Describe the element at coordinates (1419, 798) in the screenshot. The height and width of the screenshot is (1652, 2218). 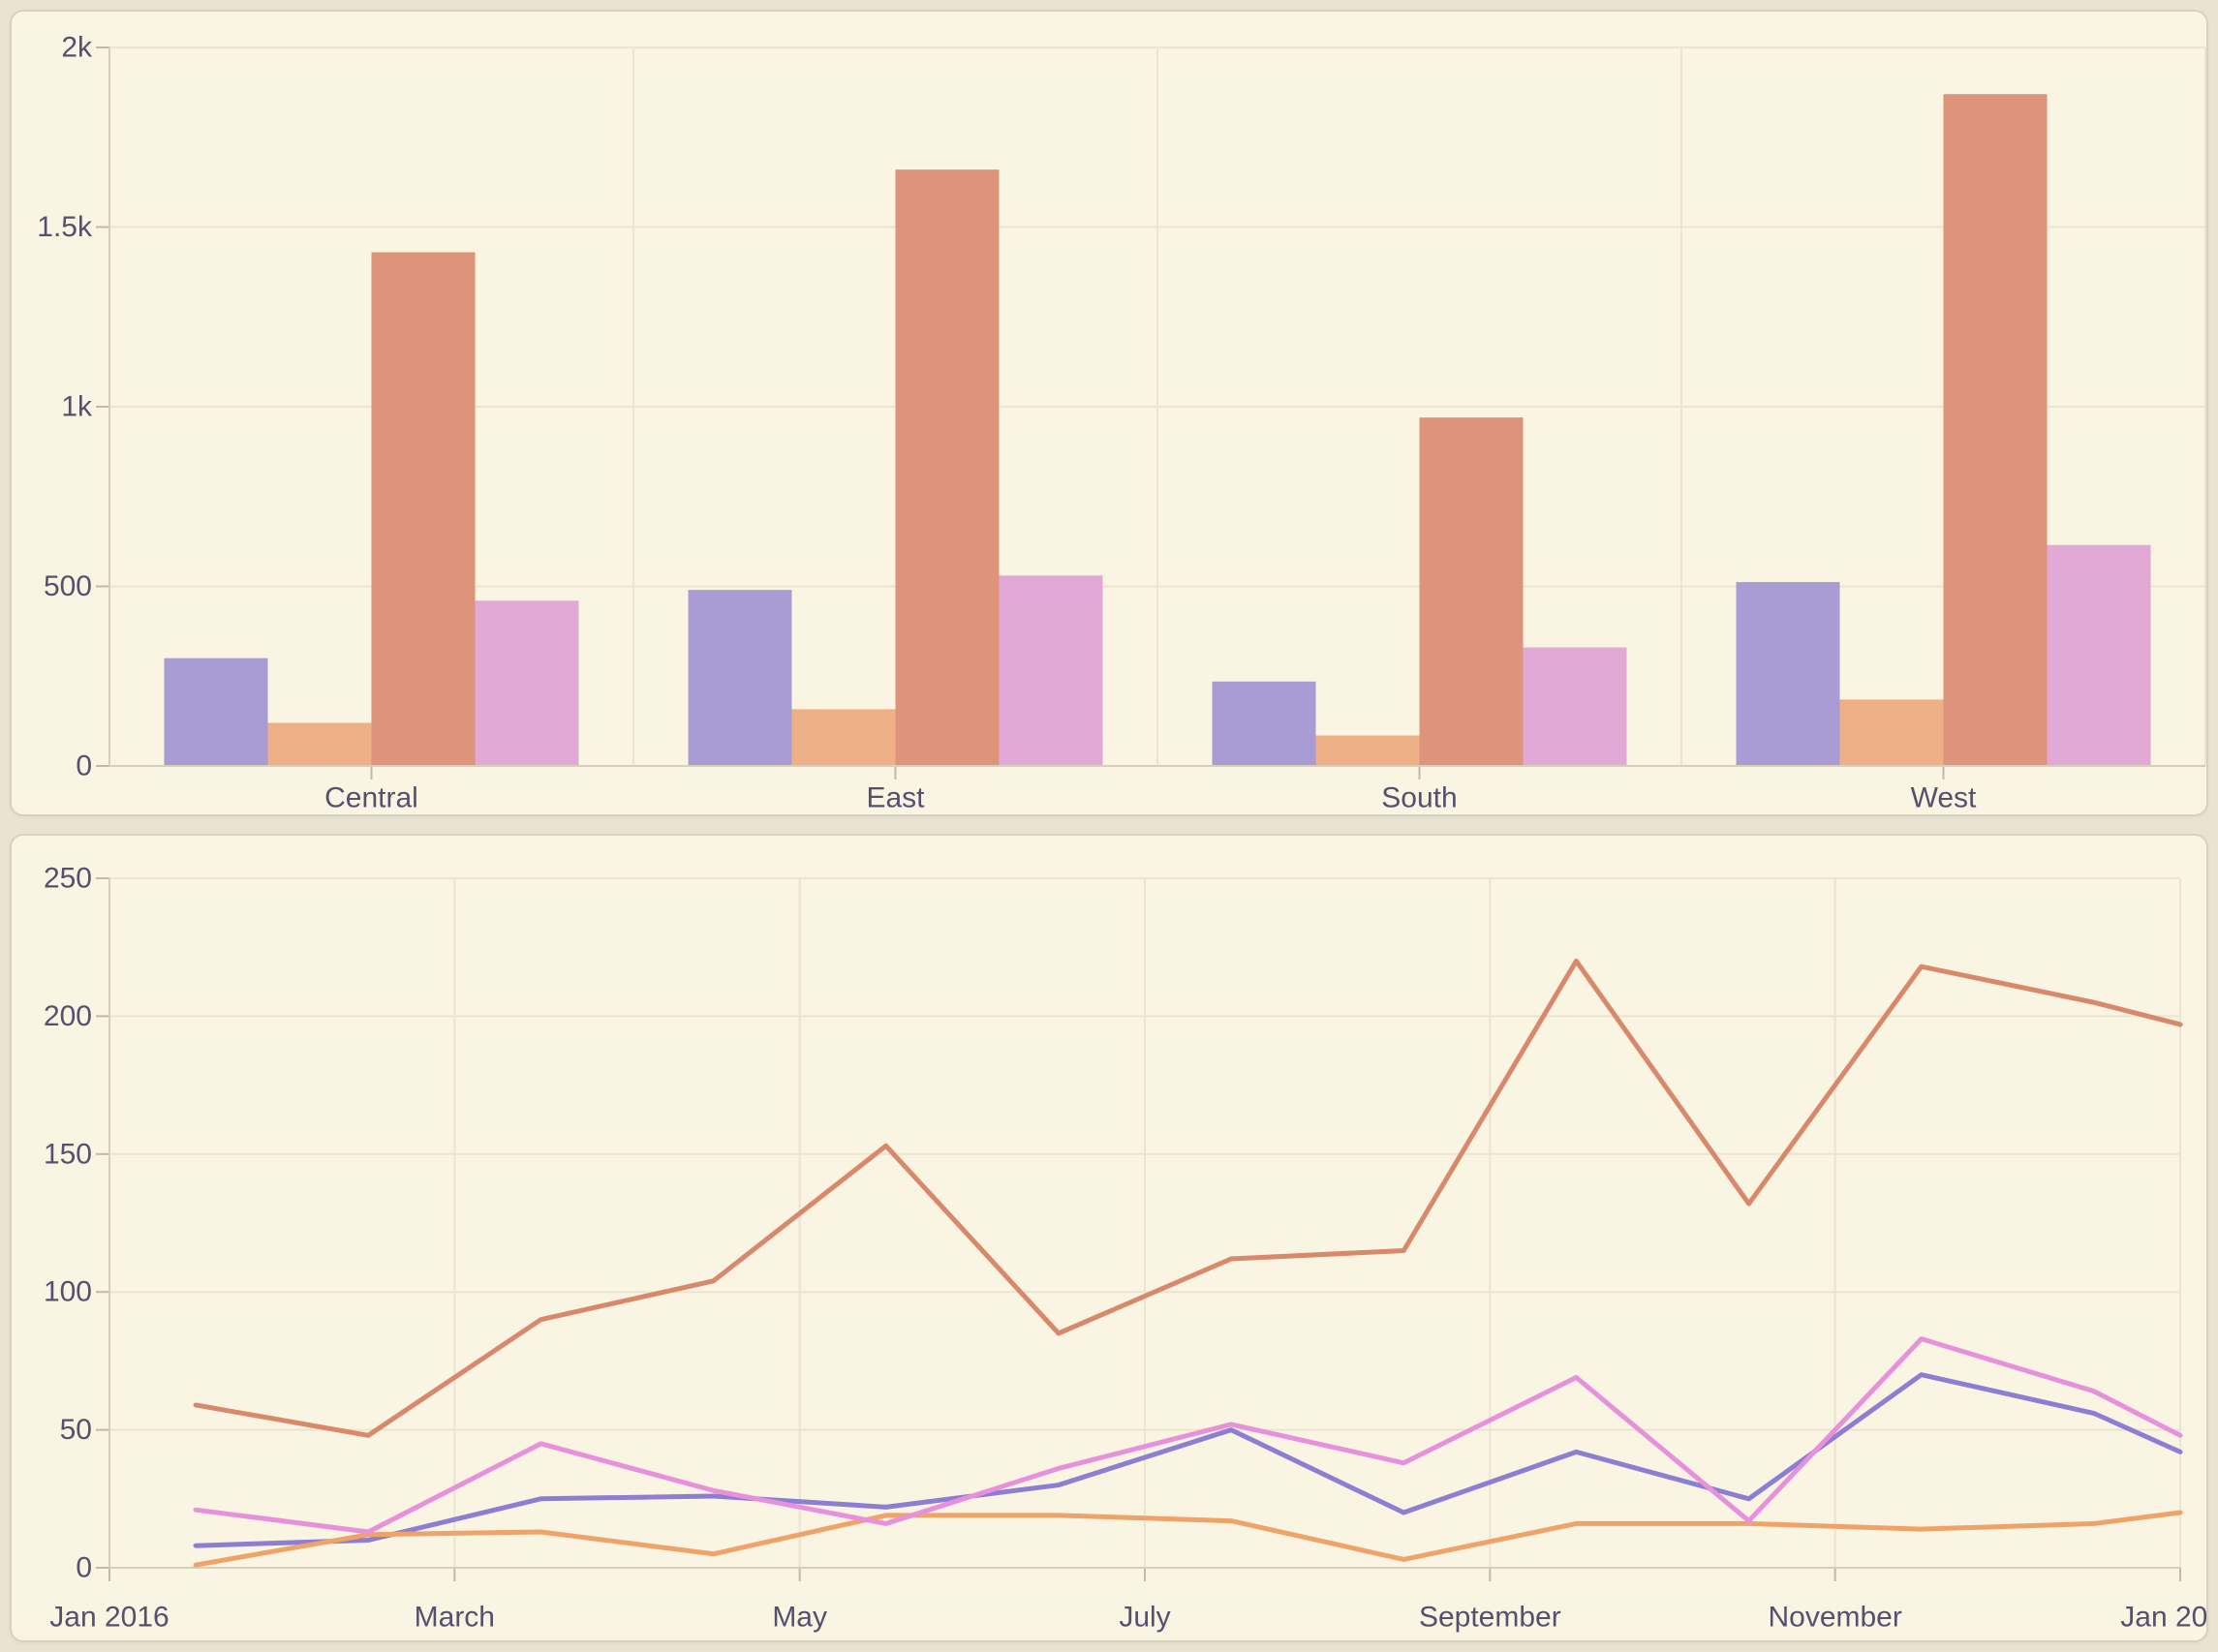
I see `x-axis-label: South` at that location.